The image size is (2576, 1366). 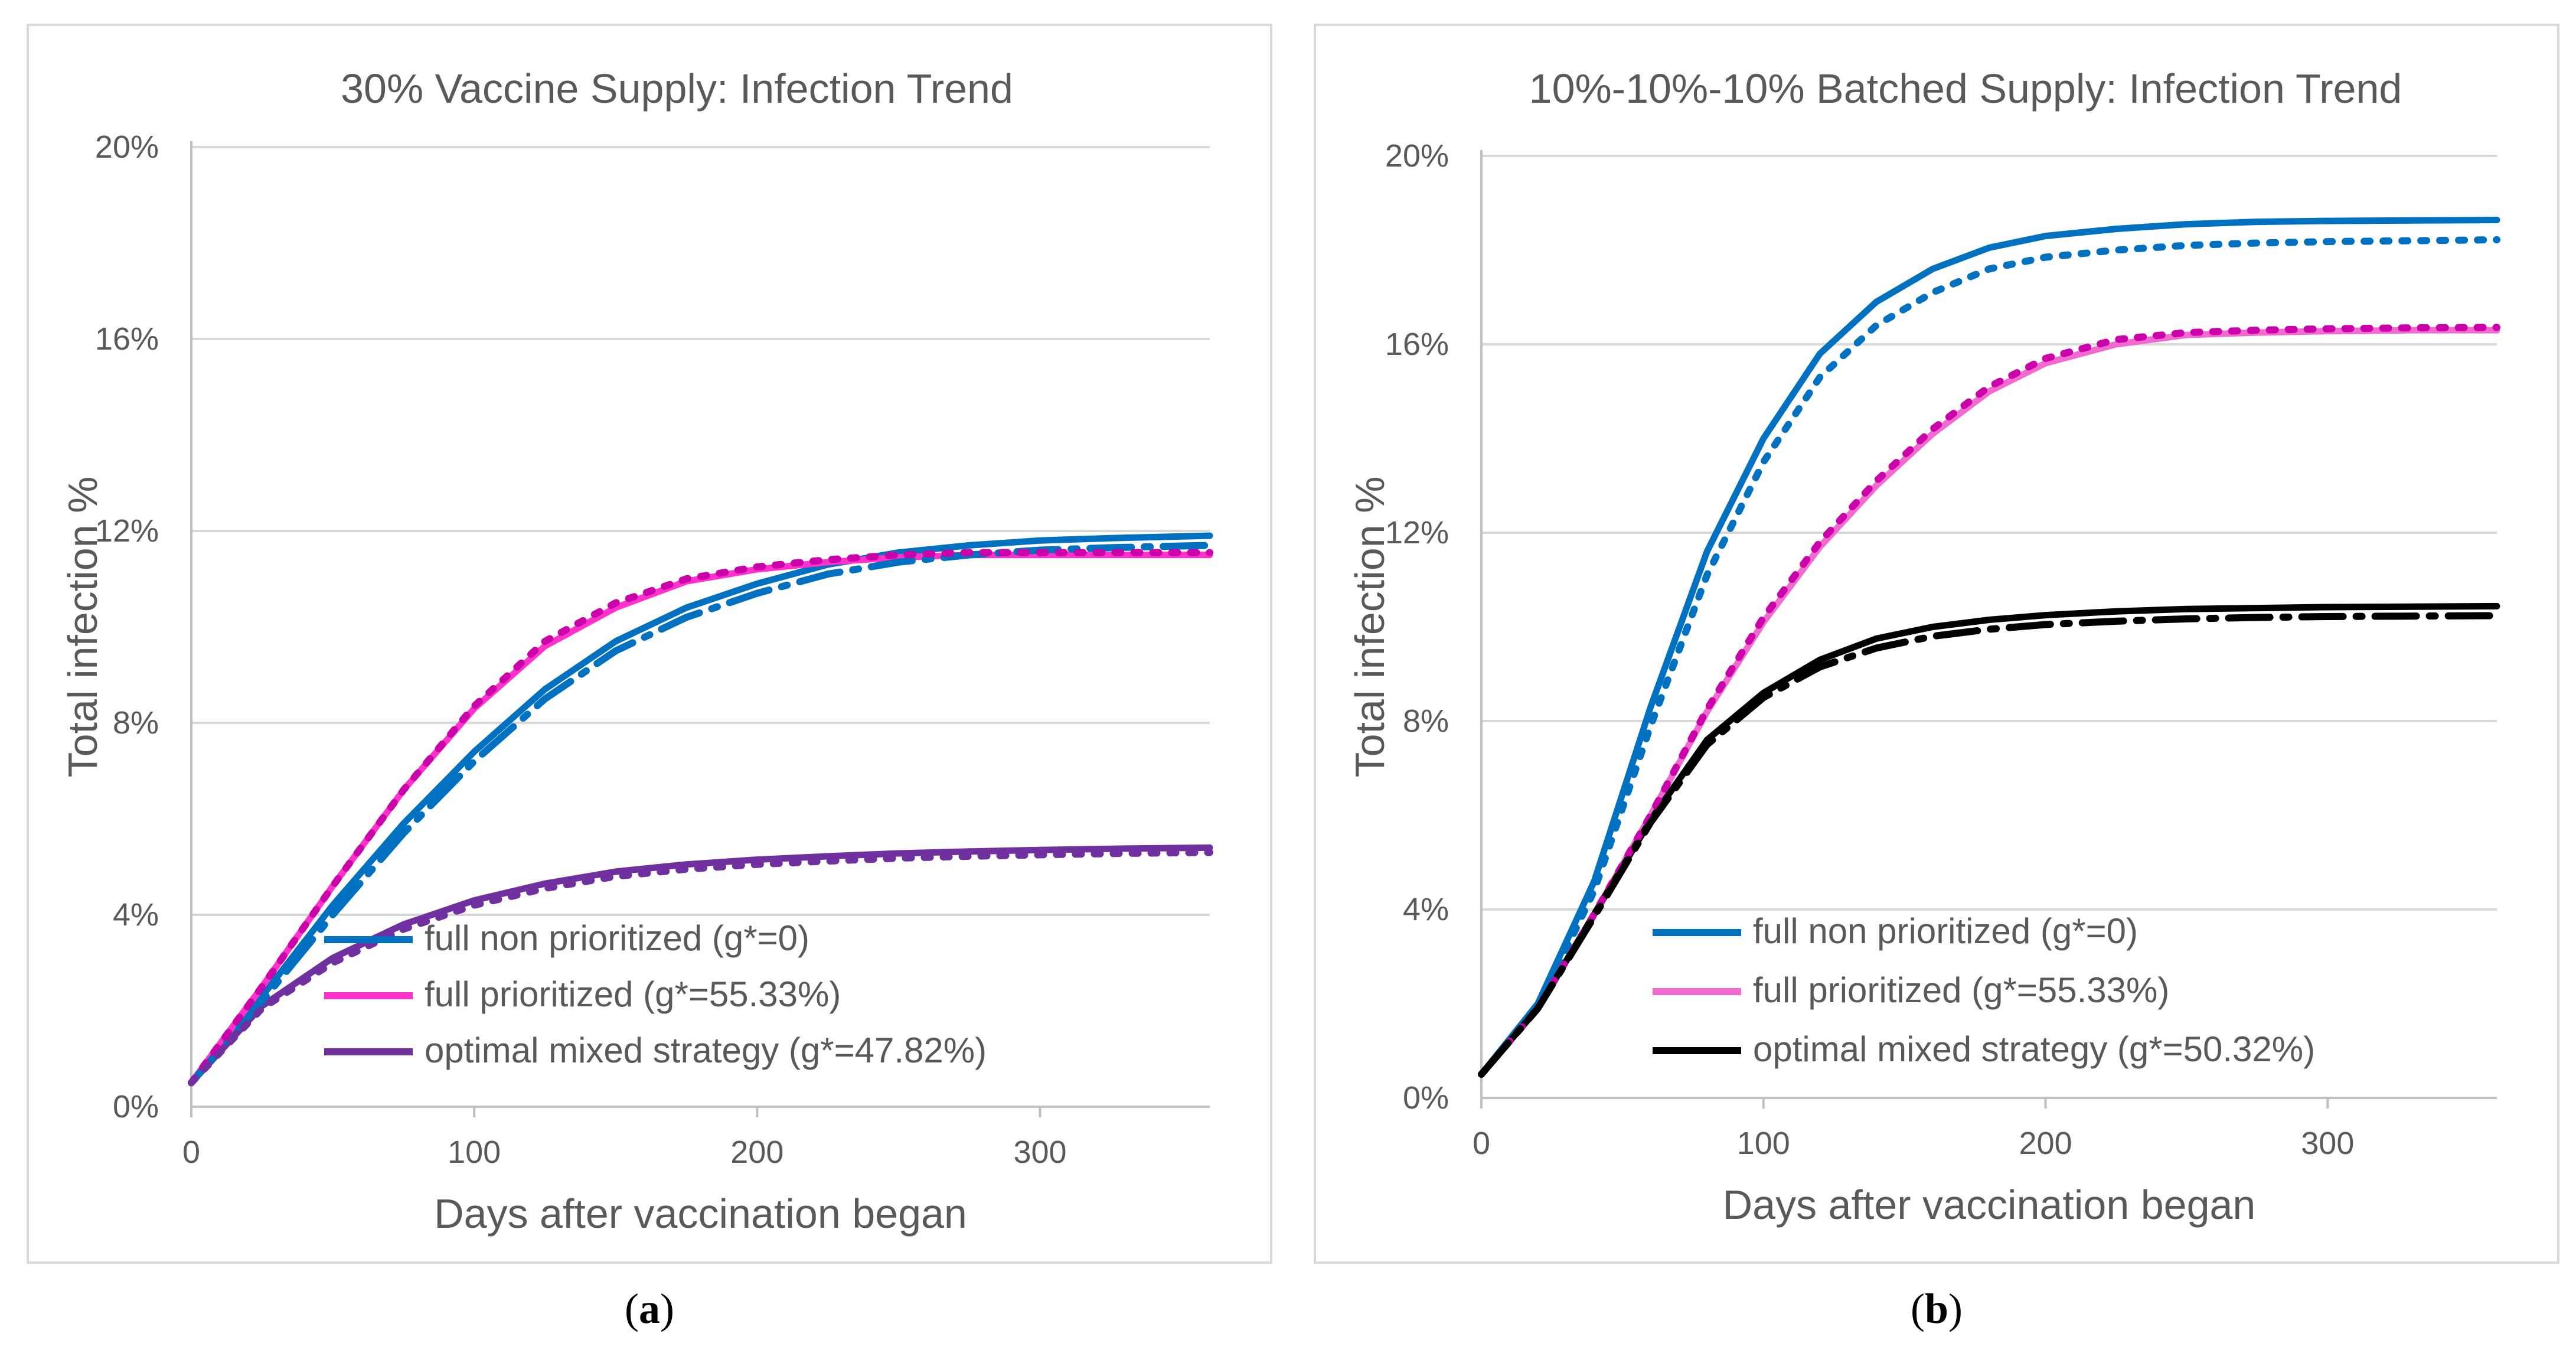 I want to click on caption-b: (b), so click(x=1937, y=1309).